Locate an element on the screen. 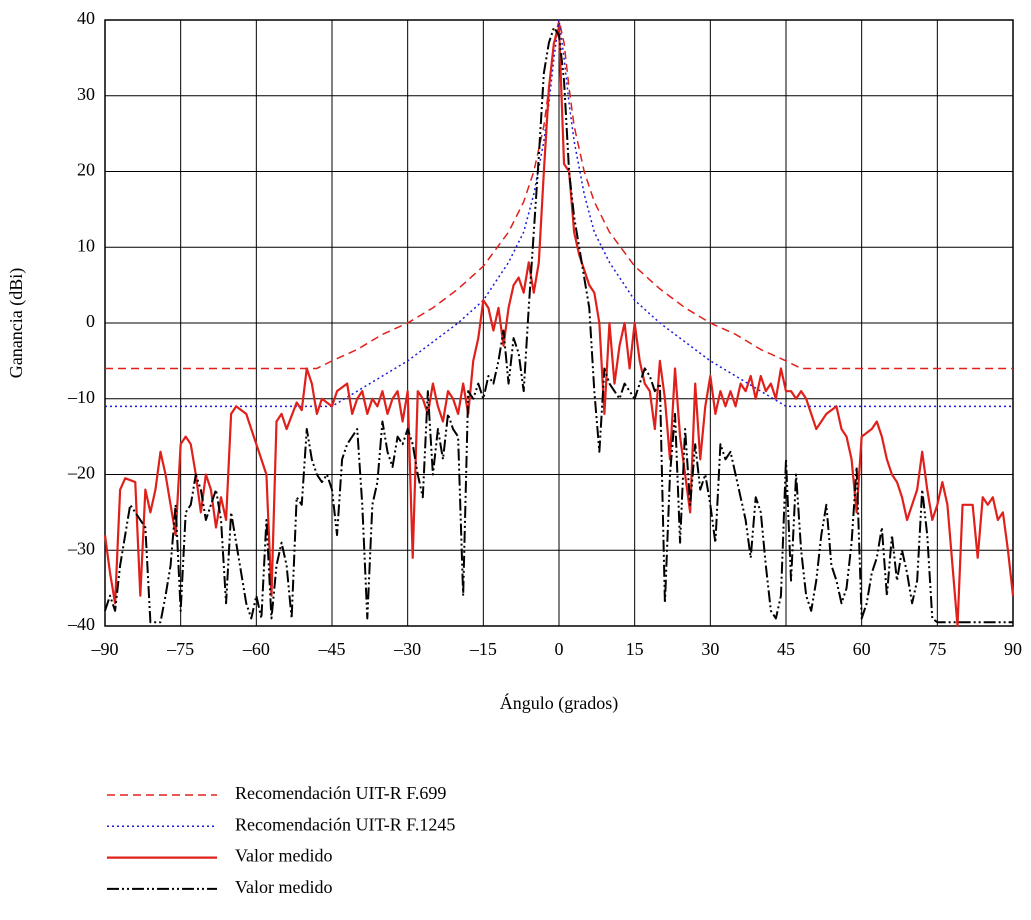 This screenshot has height=920, width=1031. x-tick-label: 75 is located at coordinates (937, 649).